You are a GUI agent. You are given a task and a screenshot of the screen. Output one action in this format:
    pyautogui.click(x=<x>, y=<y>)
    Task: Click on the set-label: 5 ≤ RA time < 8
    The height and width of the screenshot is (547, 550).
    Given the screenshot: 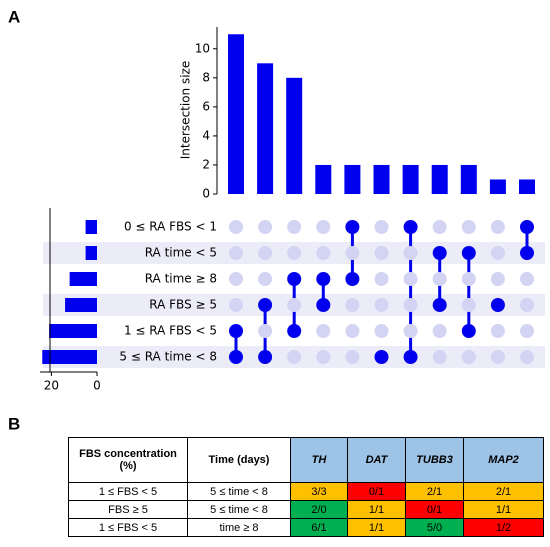 What is the action you would take?
    pyautogui.click(x=168, y=357)
    